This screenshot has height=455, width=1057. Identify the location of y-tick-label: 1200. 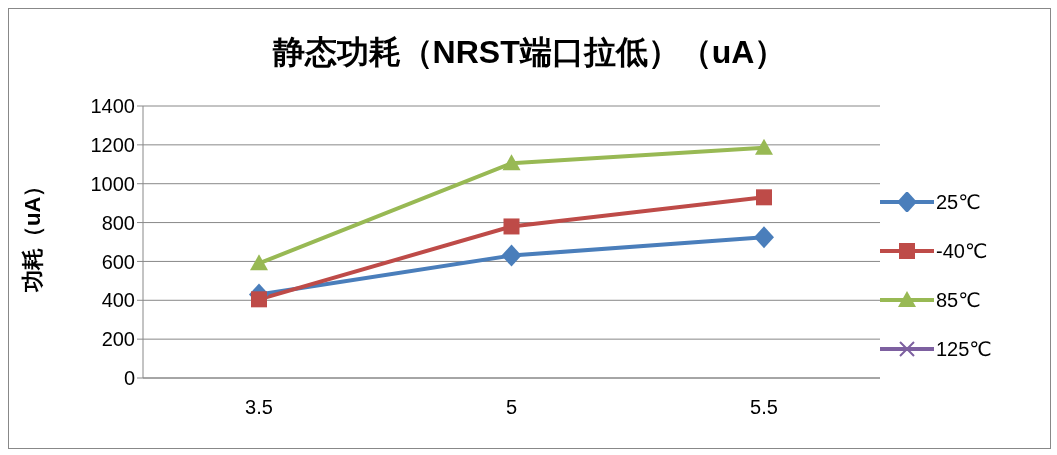
(112, 144).